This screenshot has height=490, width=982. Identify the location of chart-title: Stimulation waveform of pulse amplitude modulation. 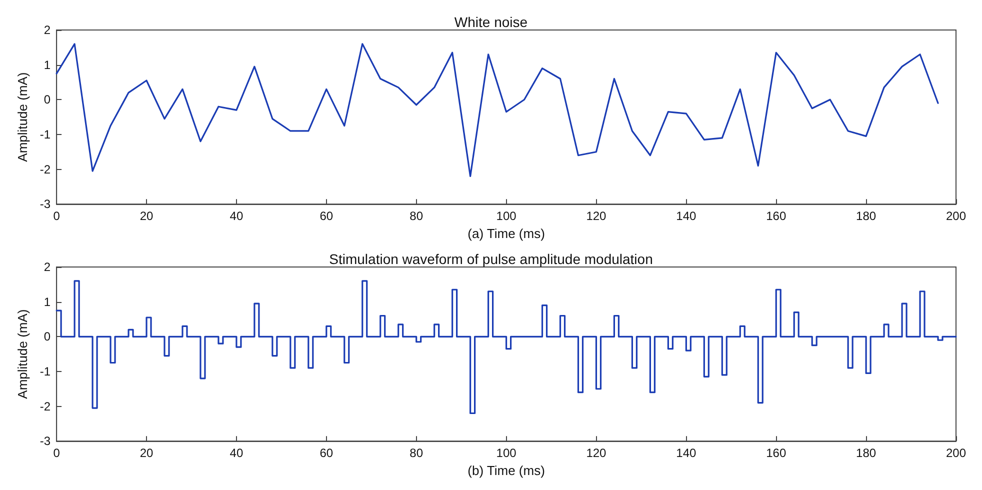
(491, 259).